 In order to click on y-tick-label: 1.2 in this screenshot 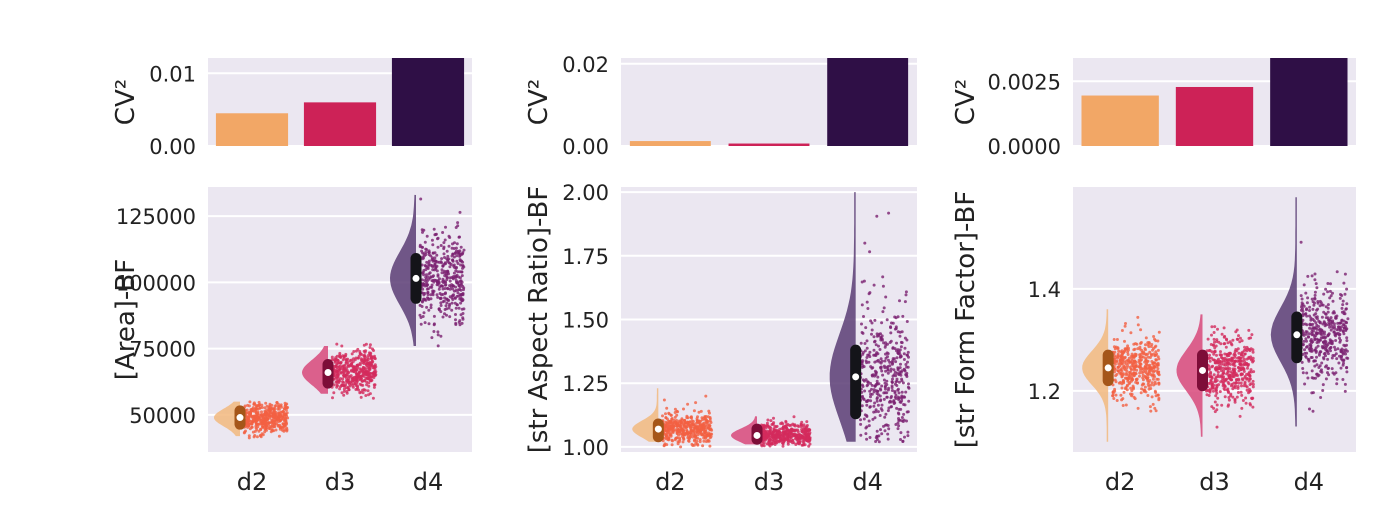, I will do `click(1044, 392)`.